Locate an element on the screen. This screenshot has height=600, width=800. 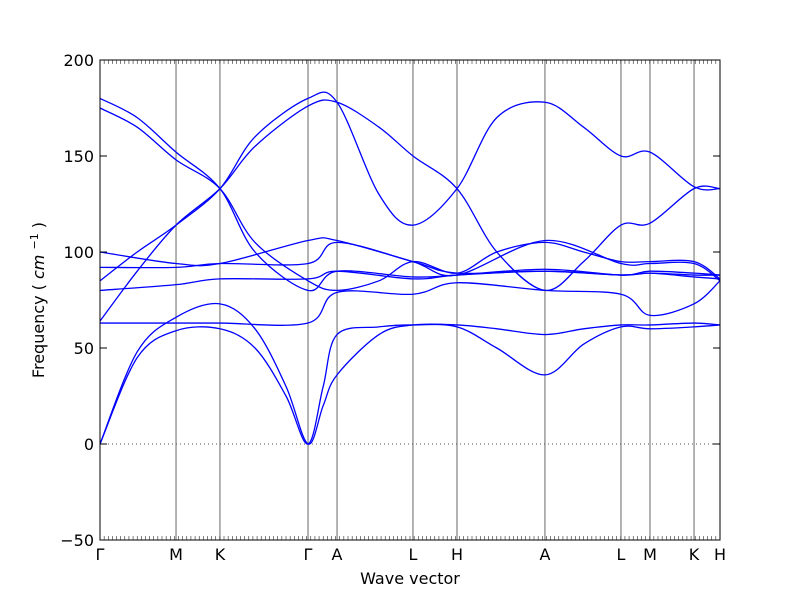
y-axis-label-unit: cm is located at coordinates (38, 267).